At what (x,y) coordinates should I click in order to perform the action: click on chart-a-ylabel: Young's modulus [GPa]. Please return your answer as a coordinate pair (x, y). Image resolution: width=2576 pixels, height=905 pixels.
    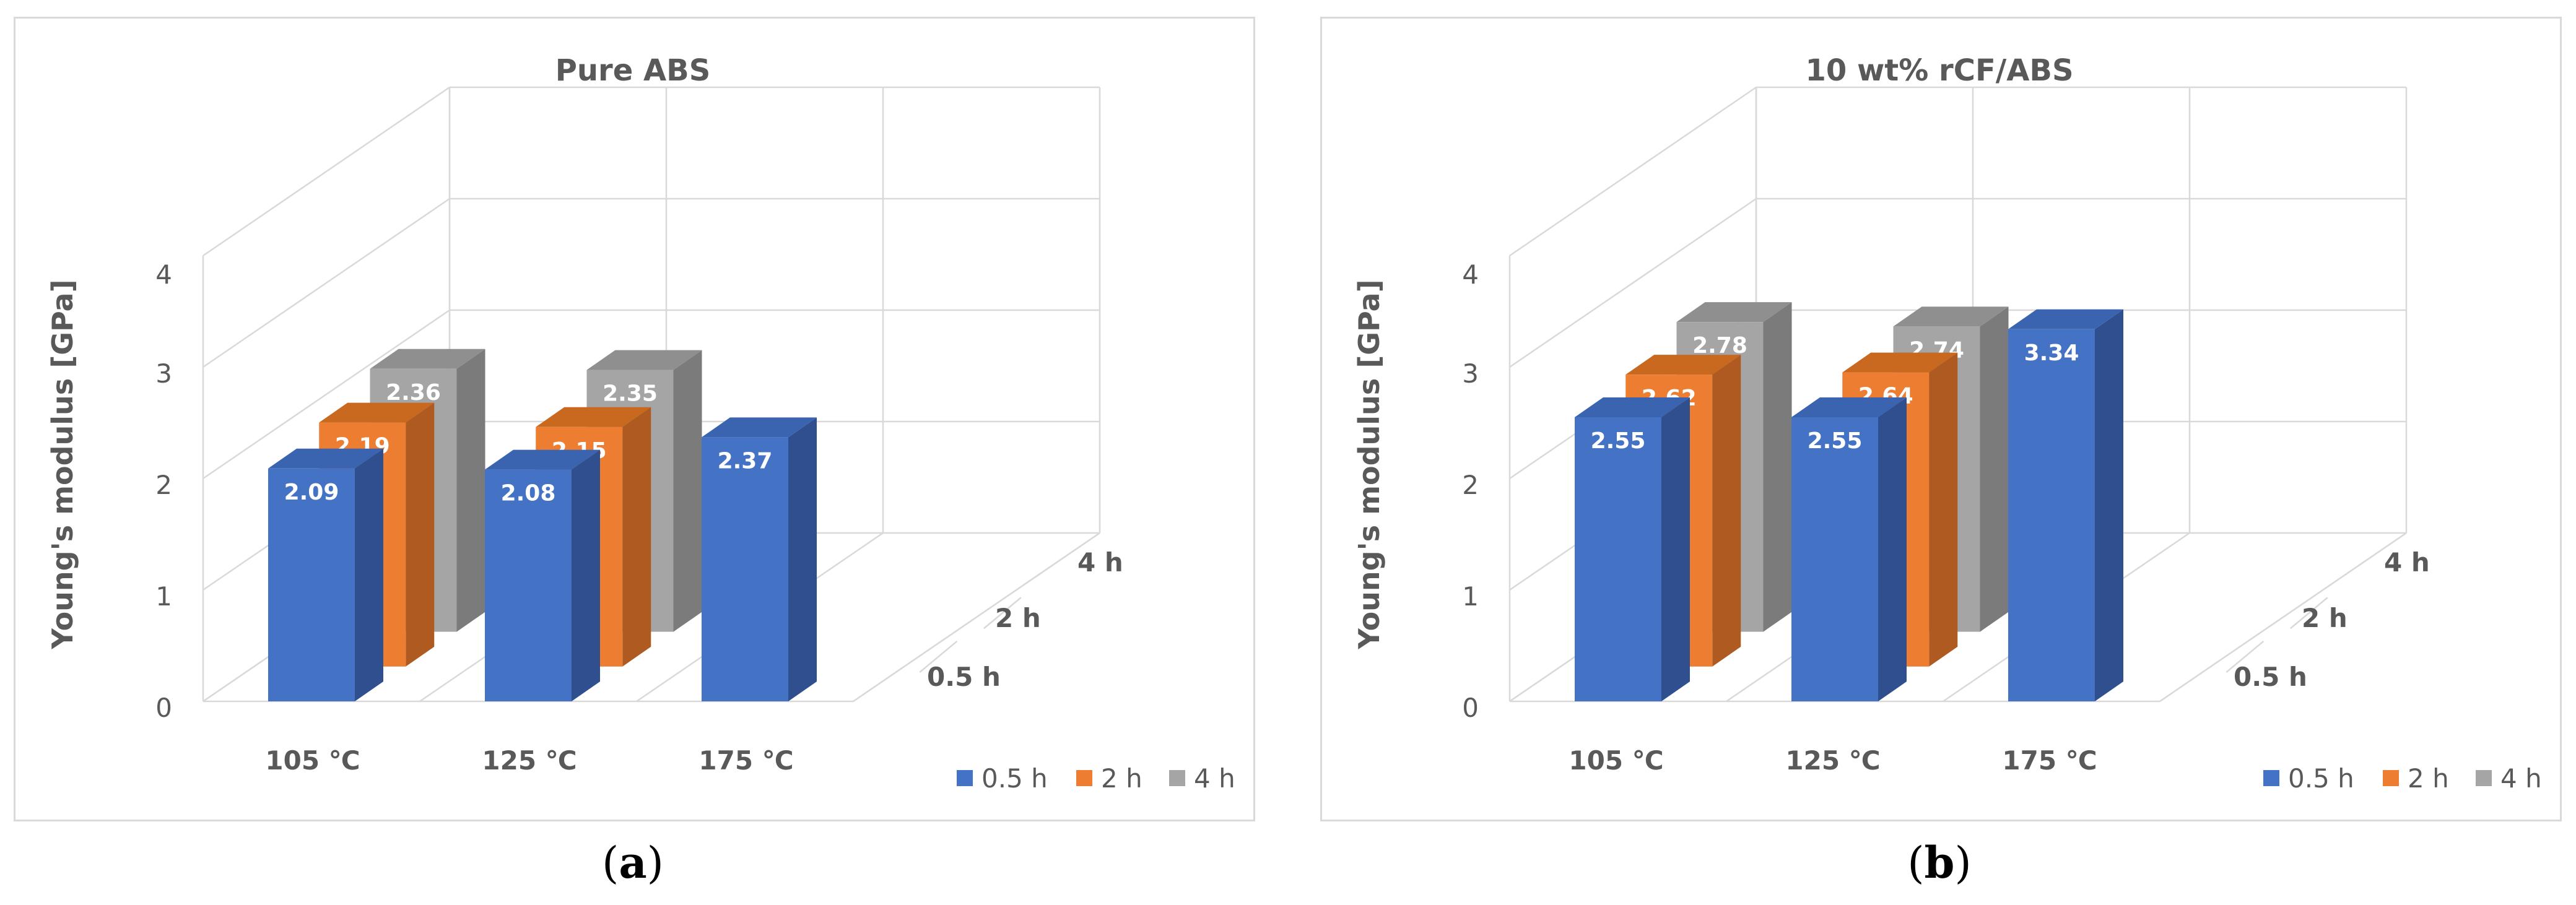
    Looking at the image, I should click on (62, 464).